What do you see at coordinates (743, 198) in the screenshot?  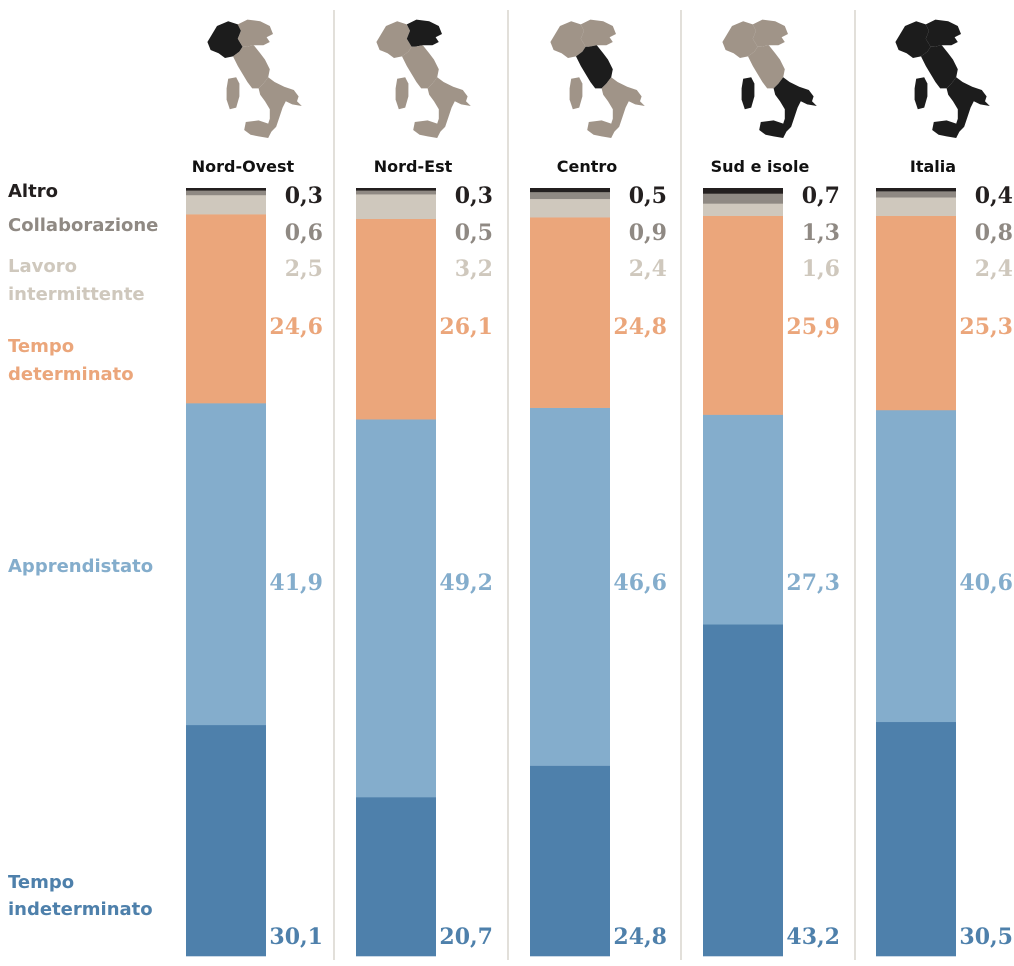 I see `bar-sud-e-isole-collaborazione` at bounding box center [743, 198].